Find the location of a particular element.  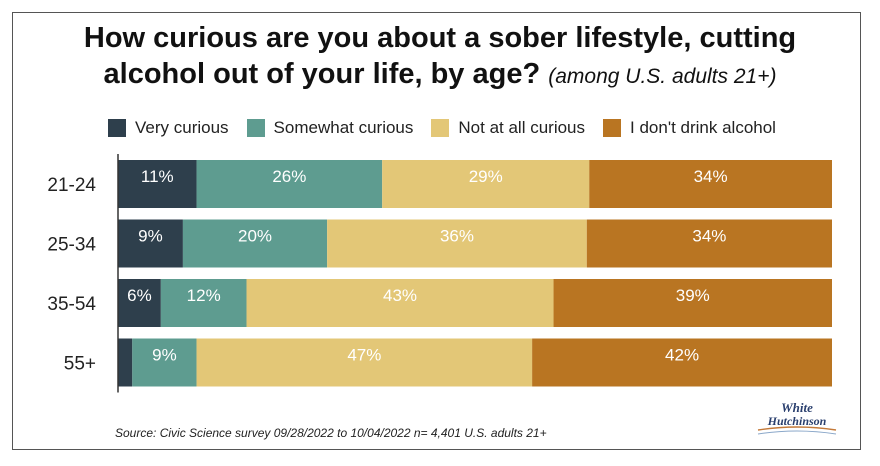

bar-segment-55-somewhat-curious is located at coordinates (164, 362).